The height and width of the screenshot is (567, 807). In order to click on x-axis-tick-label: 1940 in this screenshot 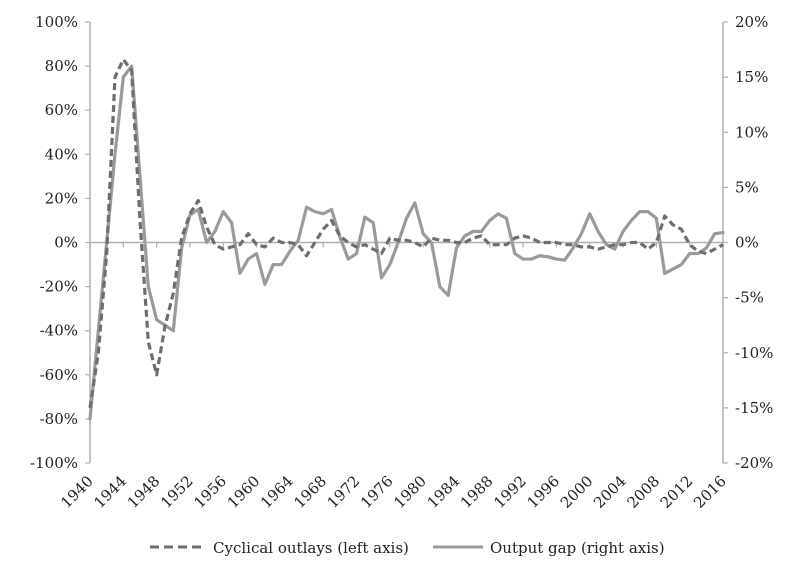, I will do `click(77, 492)`.